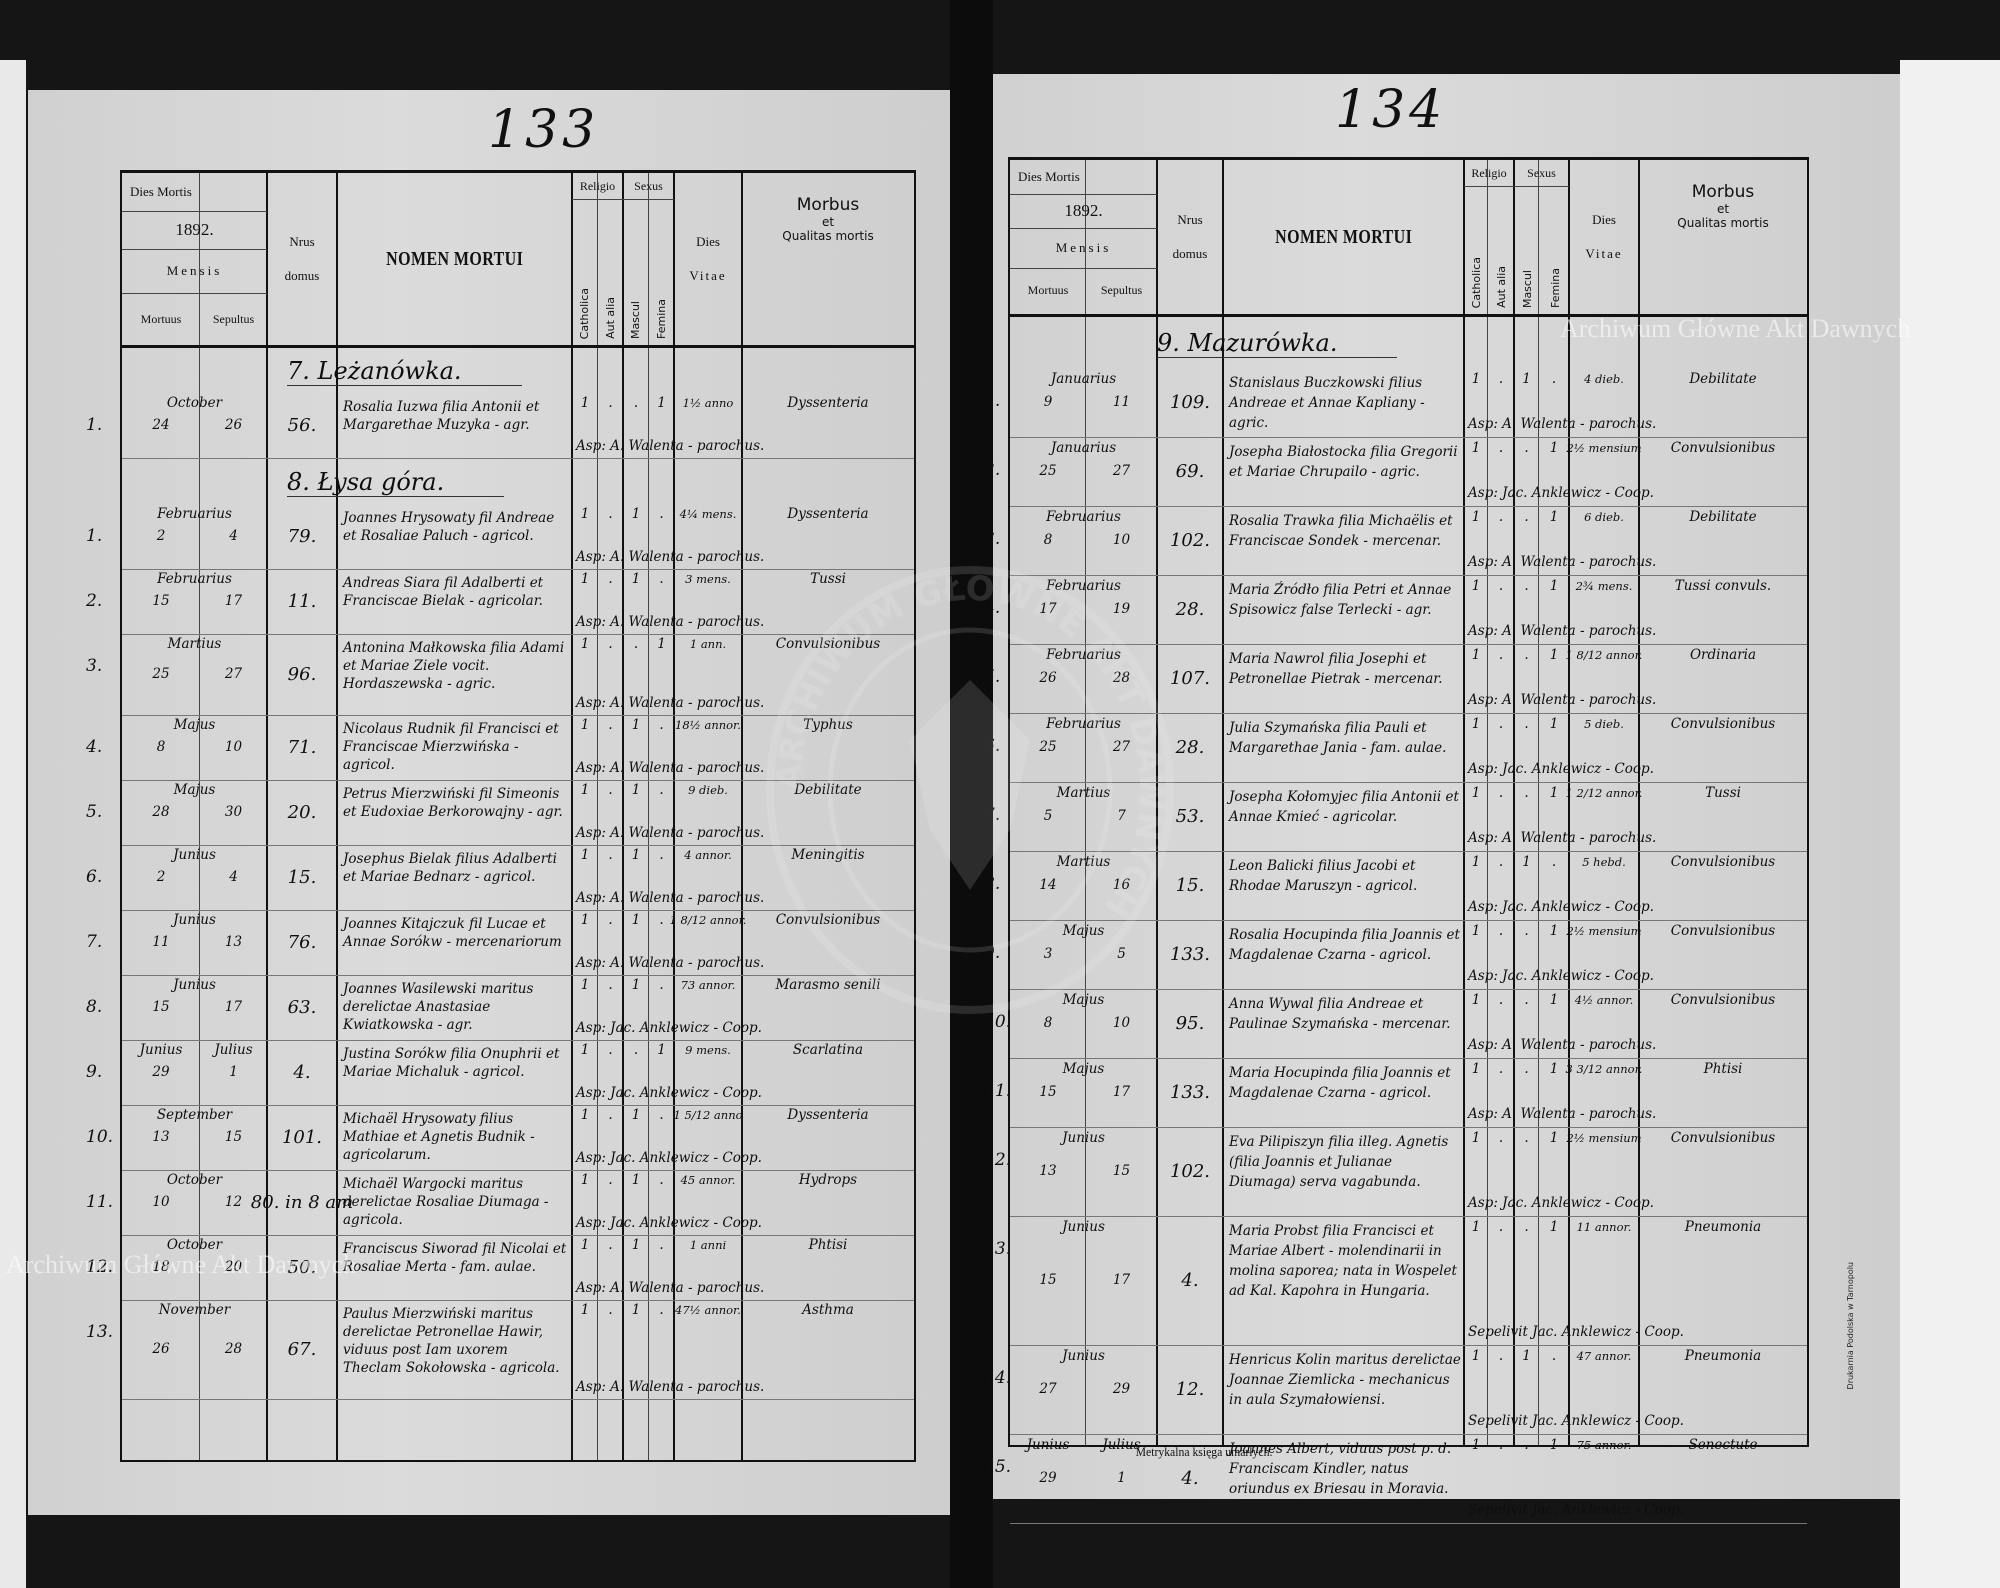 This screenshot has height=1588, width=2000. What do you see at coordinates (1190, 1023) in the screenshot?
I see `house-number: 95.` at bounding box center [1190, 1023].